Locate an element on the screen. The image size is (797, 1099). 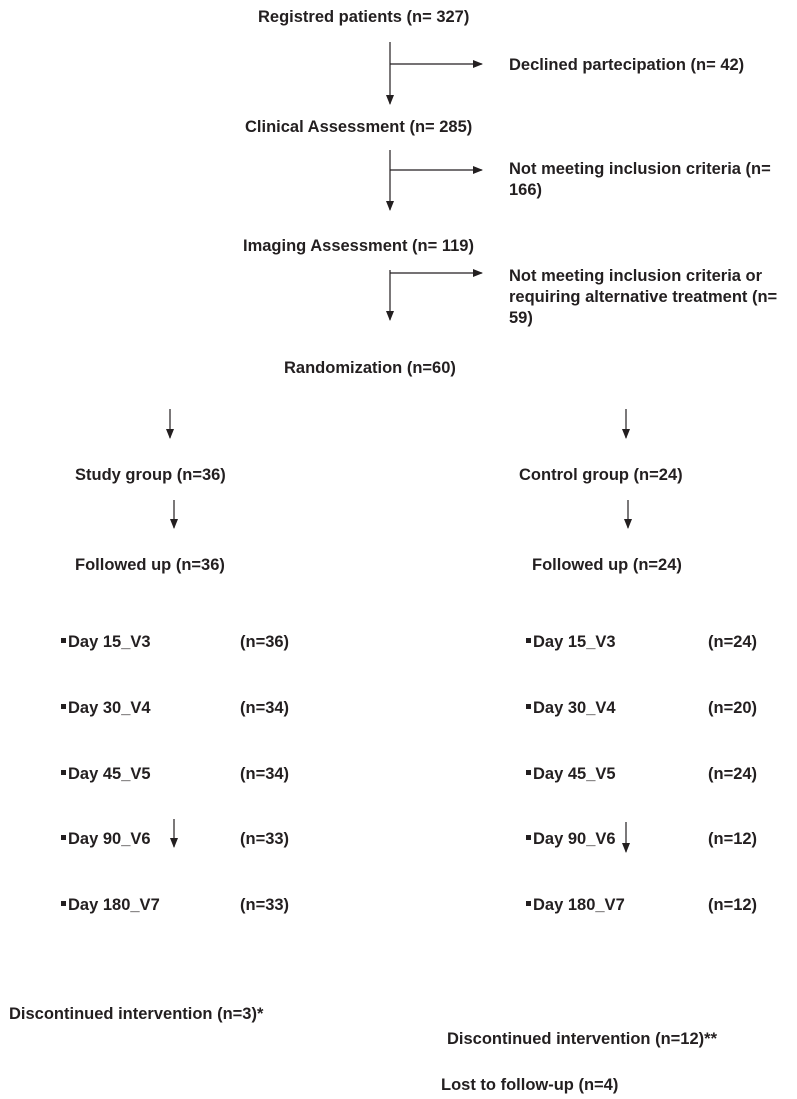
study-visit-label-text: Day 15_V3 is located at coordinates (109, 642).